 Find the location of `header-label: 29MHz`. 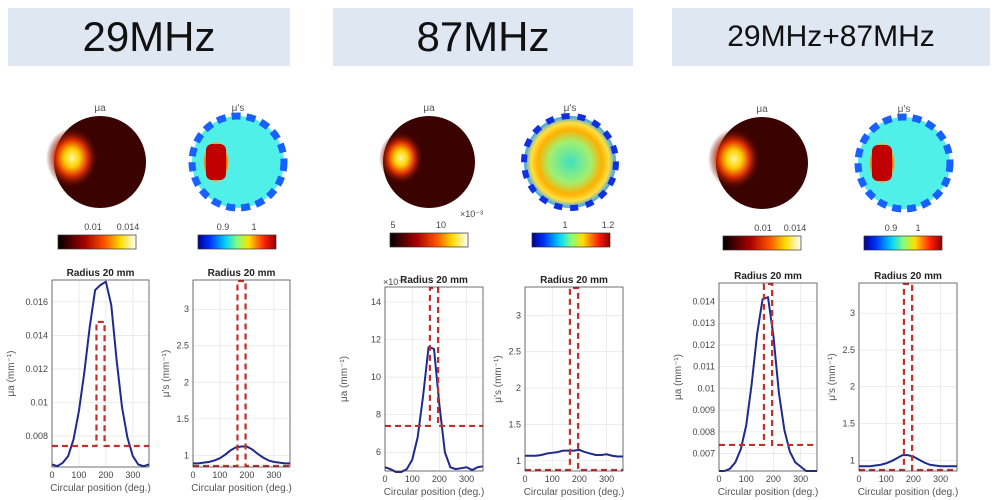

header-label: 29MHz is located at coordinates (149, 36).